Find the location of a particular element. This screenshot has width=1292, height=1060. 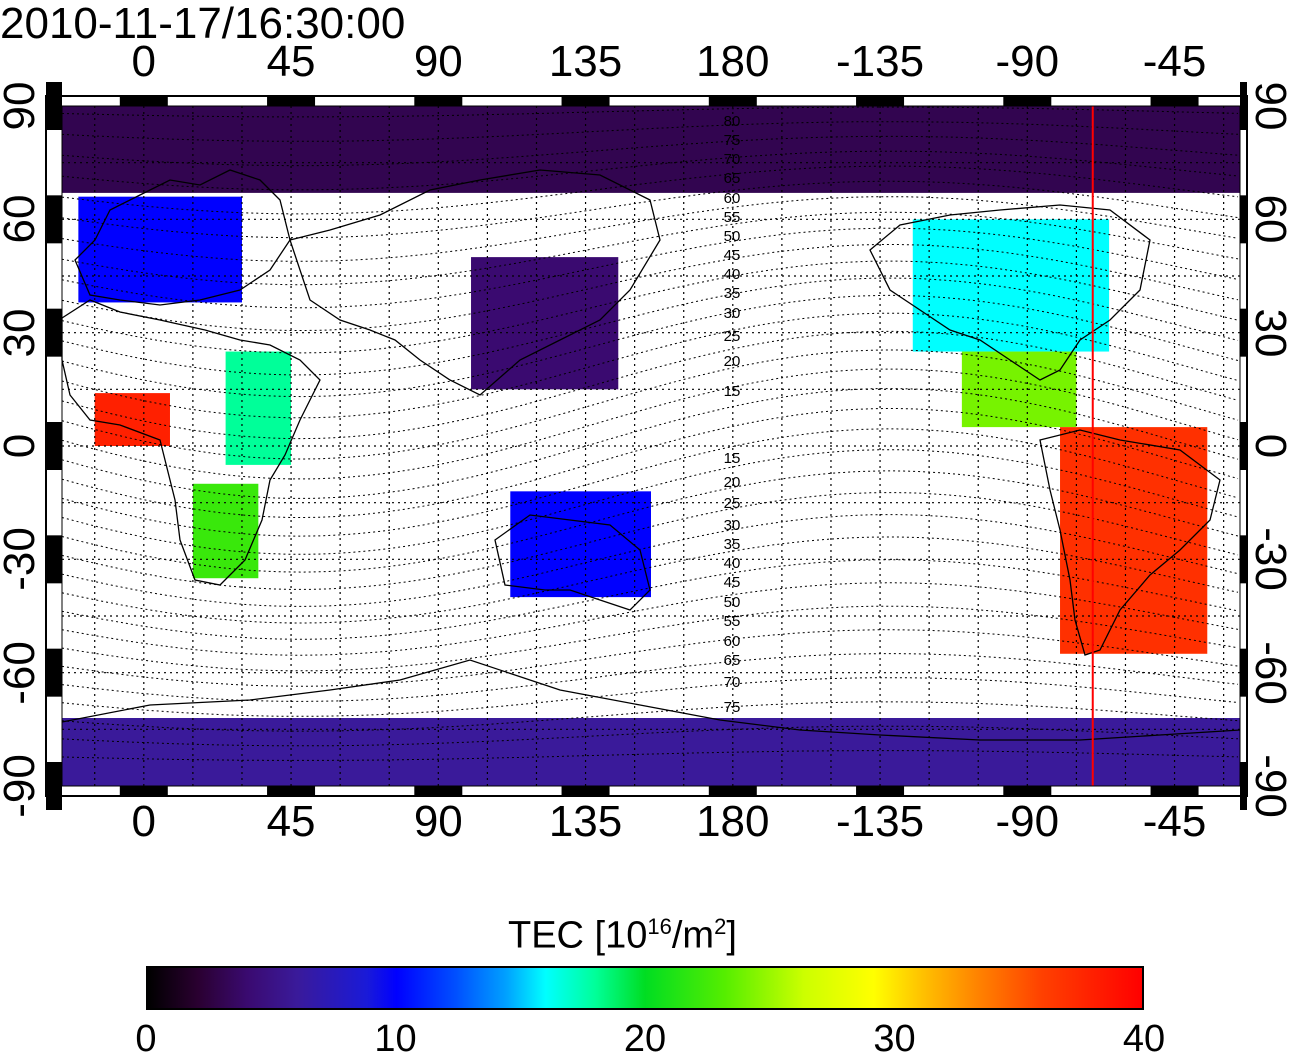

lon-tick-top: -45 is located at coordinates (1174, 61).